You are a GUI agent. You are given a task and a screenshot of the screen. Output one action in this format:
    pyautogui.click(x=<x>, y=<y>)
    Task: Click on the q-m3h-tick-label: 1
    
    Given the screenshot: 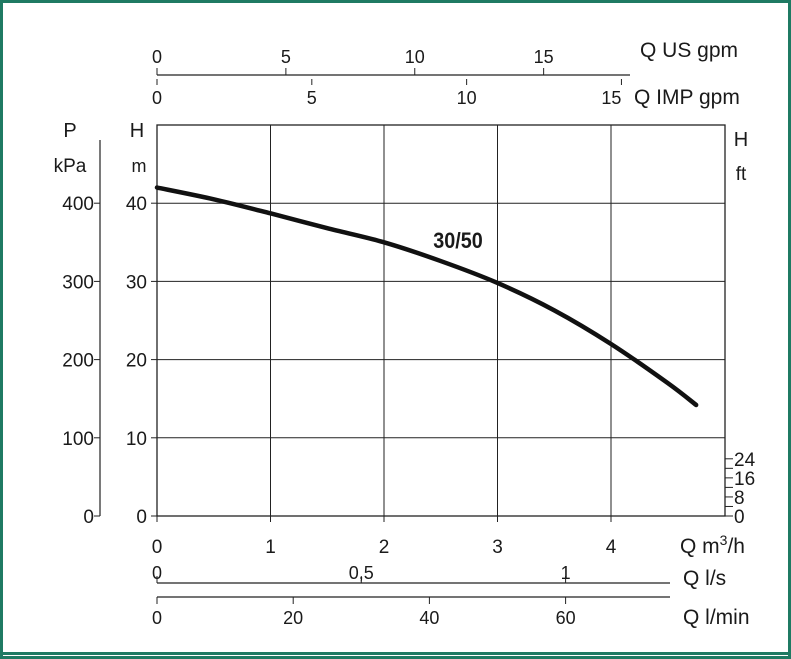 What is the action you would take?
    pyautogui.click(x=270, y=547)
    